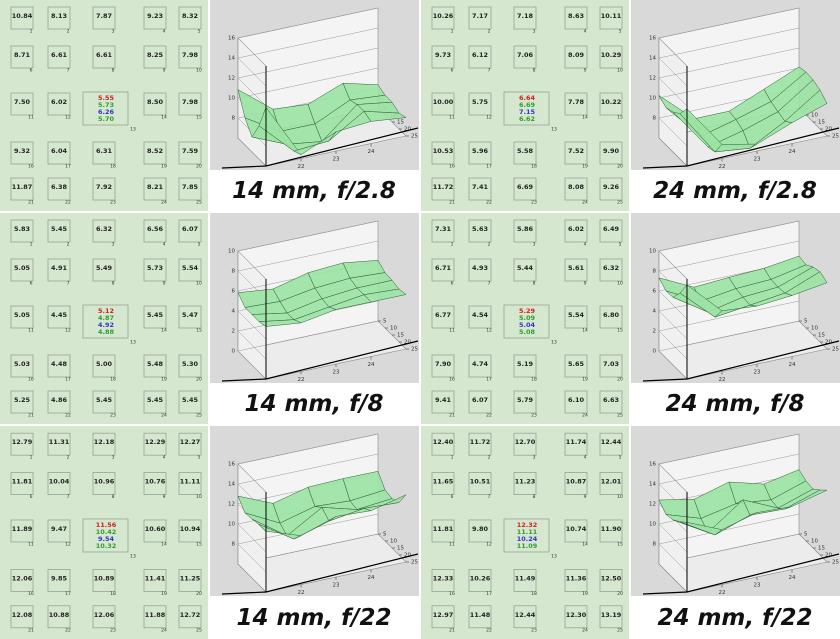 The width and height of the screenshot is (840, 639). I want to click on cell-value: 4.45, so click(59, 315).